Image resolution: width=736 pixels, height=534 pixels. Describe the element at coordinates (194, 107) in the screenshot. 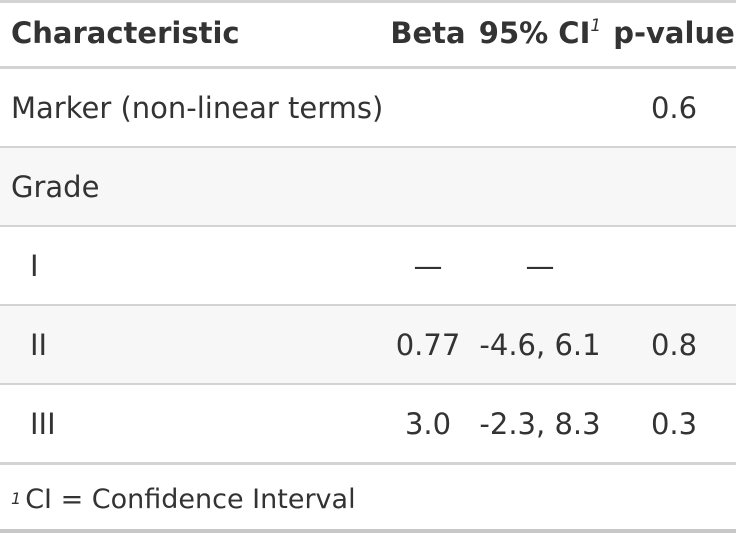

I see `cell-characteristic: Marker (non-linear terms)` at that location.